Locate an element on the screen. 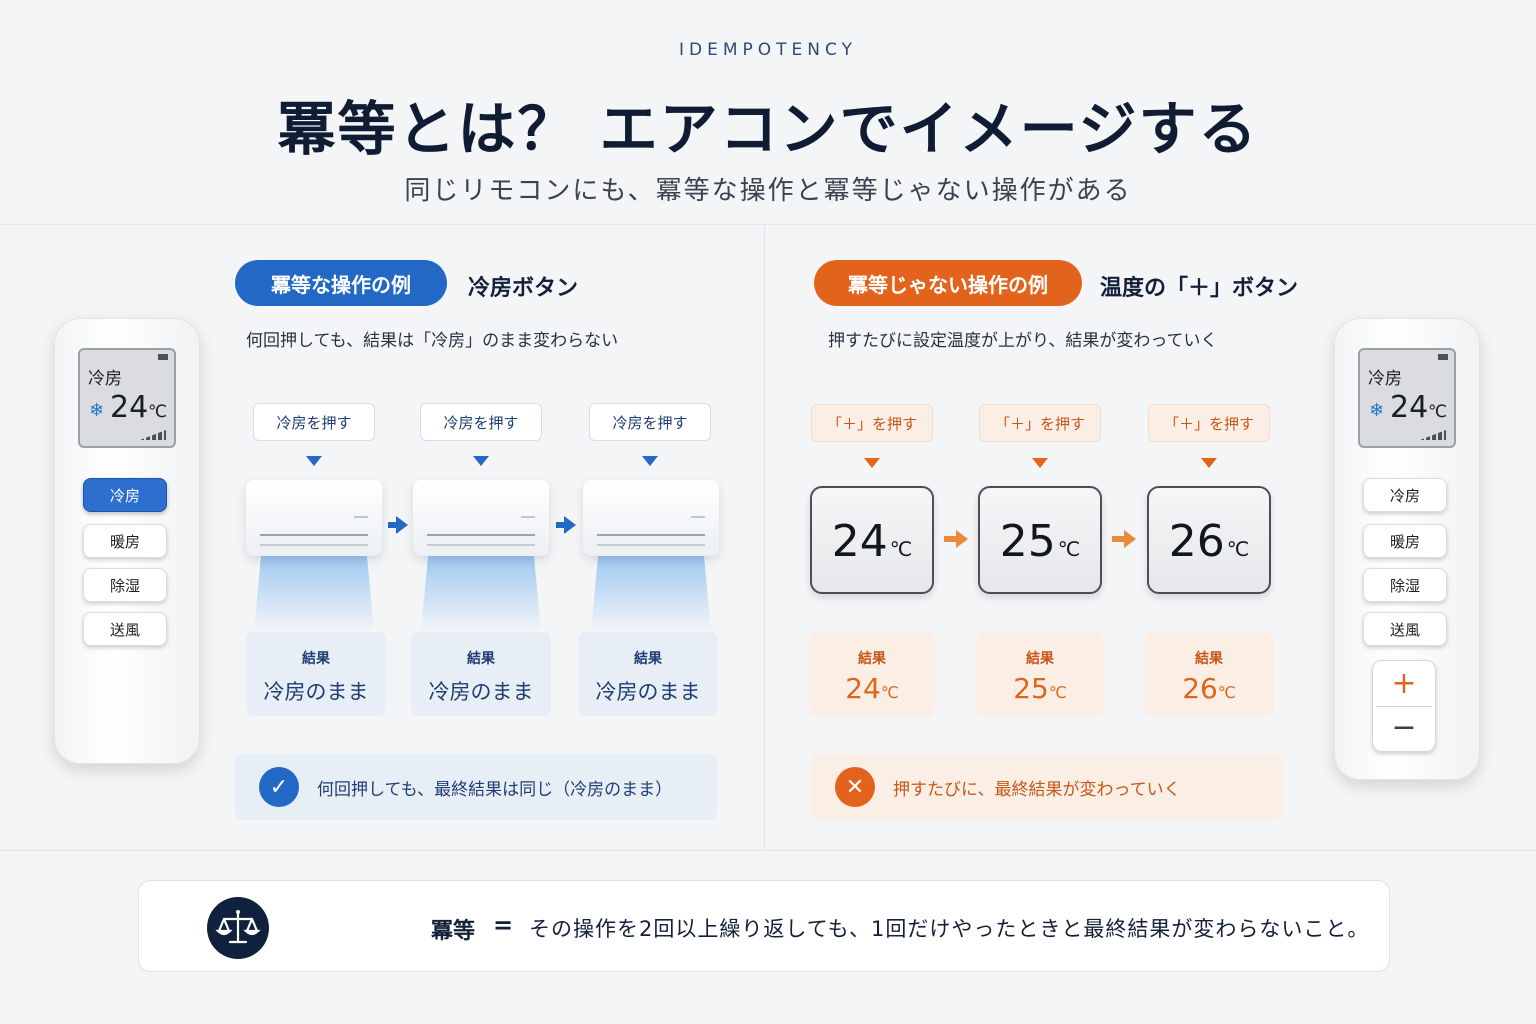 The height and width of the screenshot is (1024, 1536). remote-left-display: 冷房 ❄ 24 ℃ is located at coordinates (127, 398).